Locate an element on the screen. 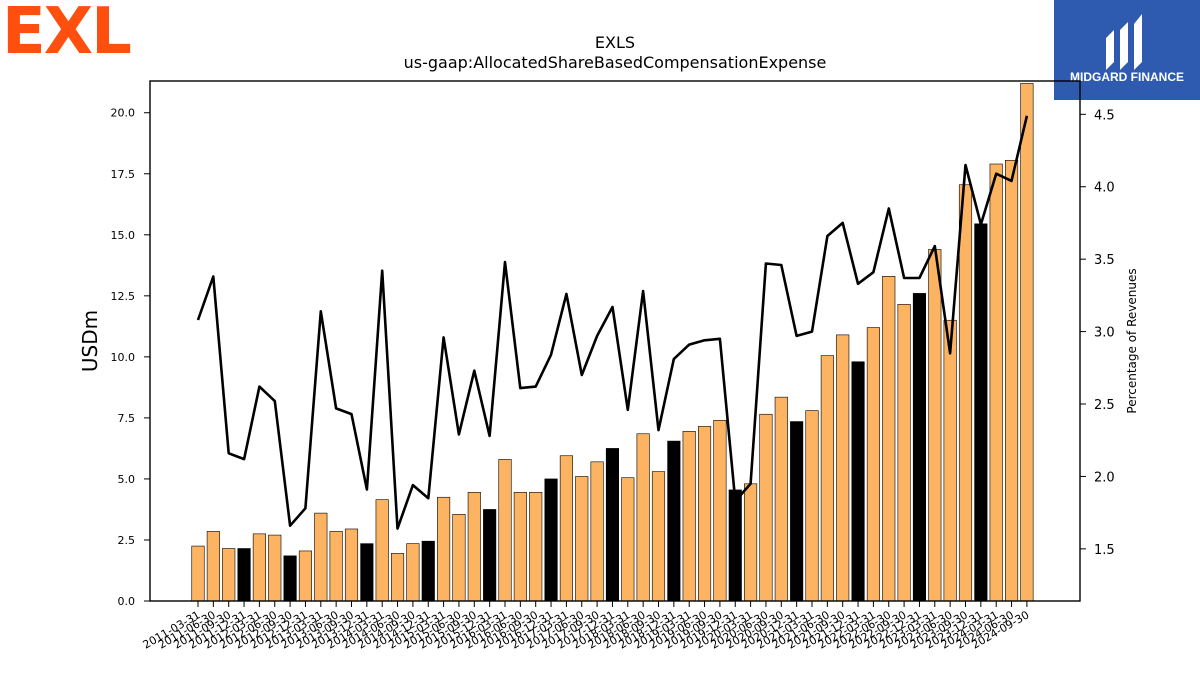 This screenshot has width=1200, height=675. chart-title: EXLS is located at coordinates (615, 42).